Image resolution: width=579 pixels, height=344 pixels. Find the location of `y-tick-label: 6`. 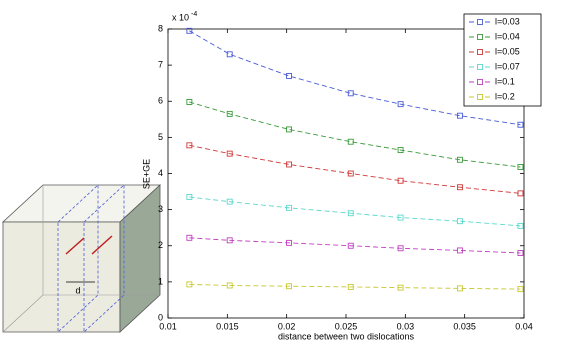

y-tick-label: 6 is located at coordinates (160, 101).